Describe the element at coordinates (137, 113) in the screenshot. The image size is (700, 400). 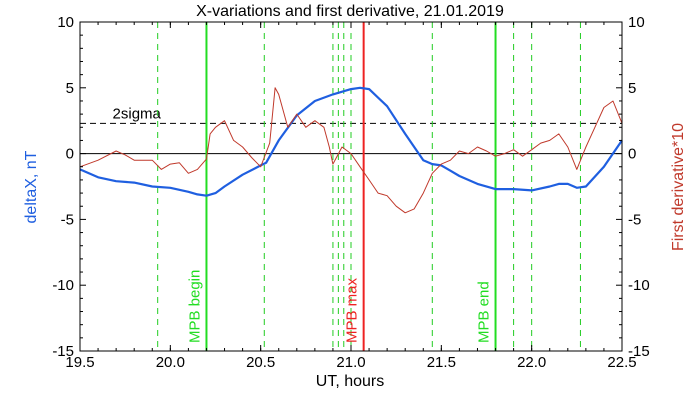
I see `threshold-label: 2sigma` at that location.